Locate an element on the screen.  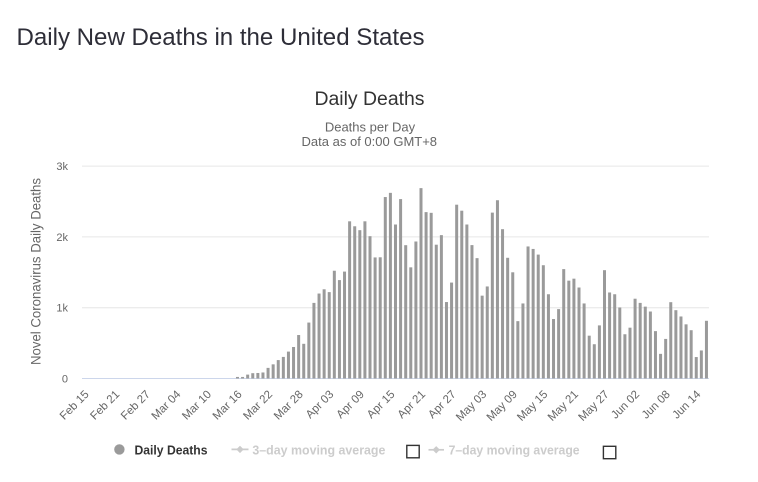
svg-text: Mar 04 is located at coordinates (167, 405).